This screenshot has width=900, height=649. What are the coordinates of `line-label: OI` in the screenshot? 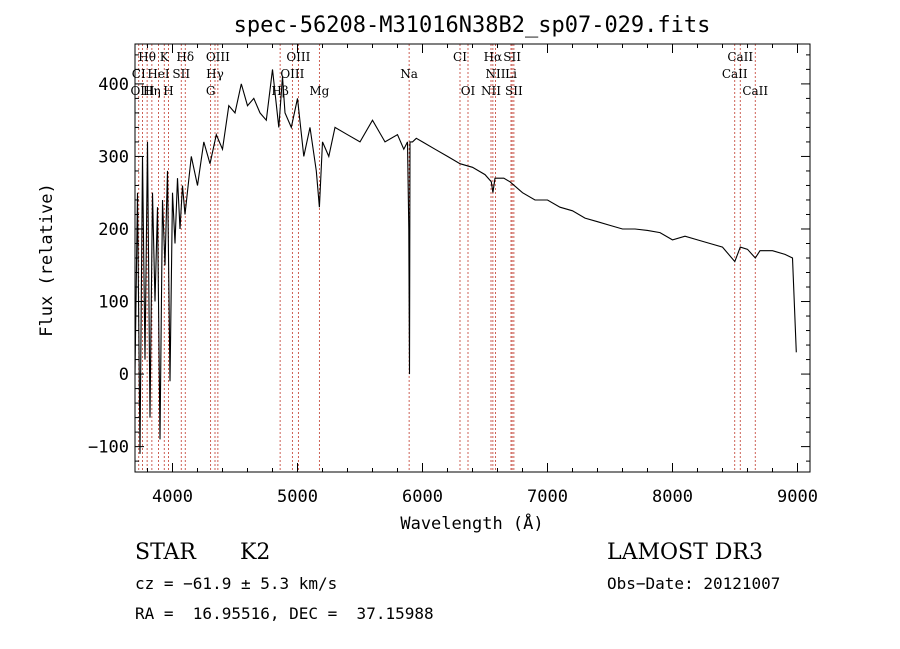 It's located at (468, 91).